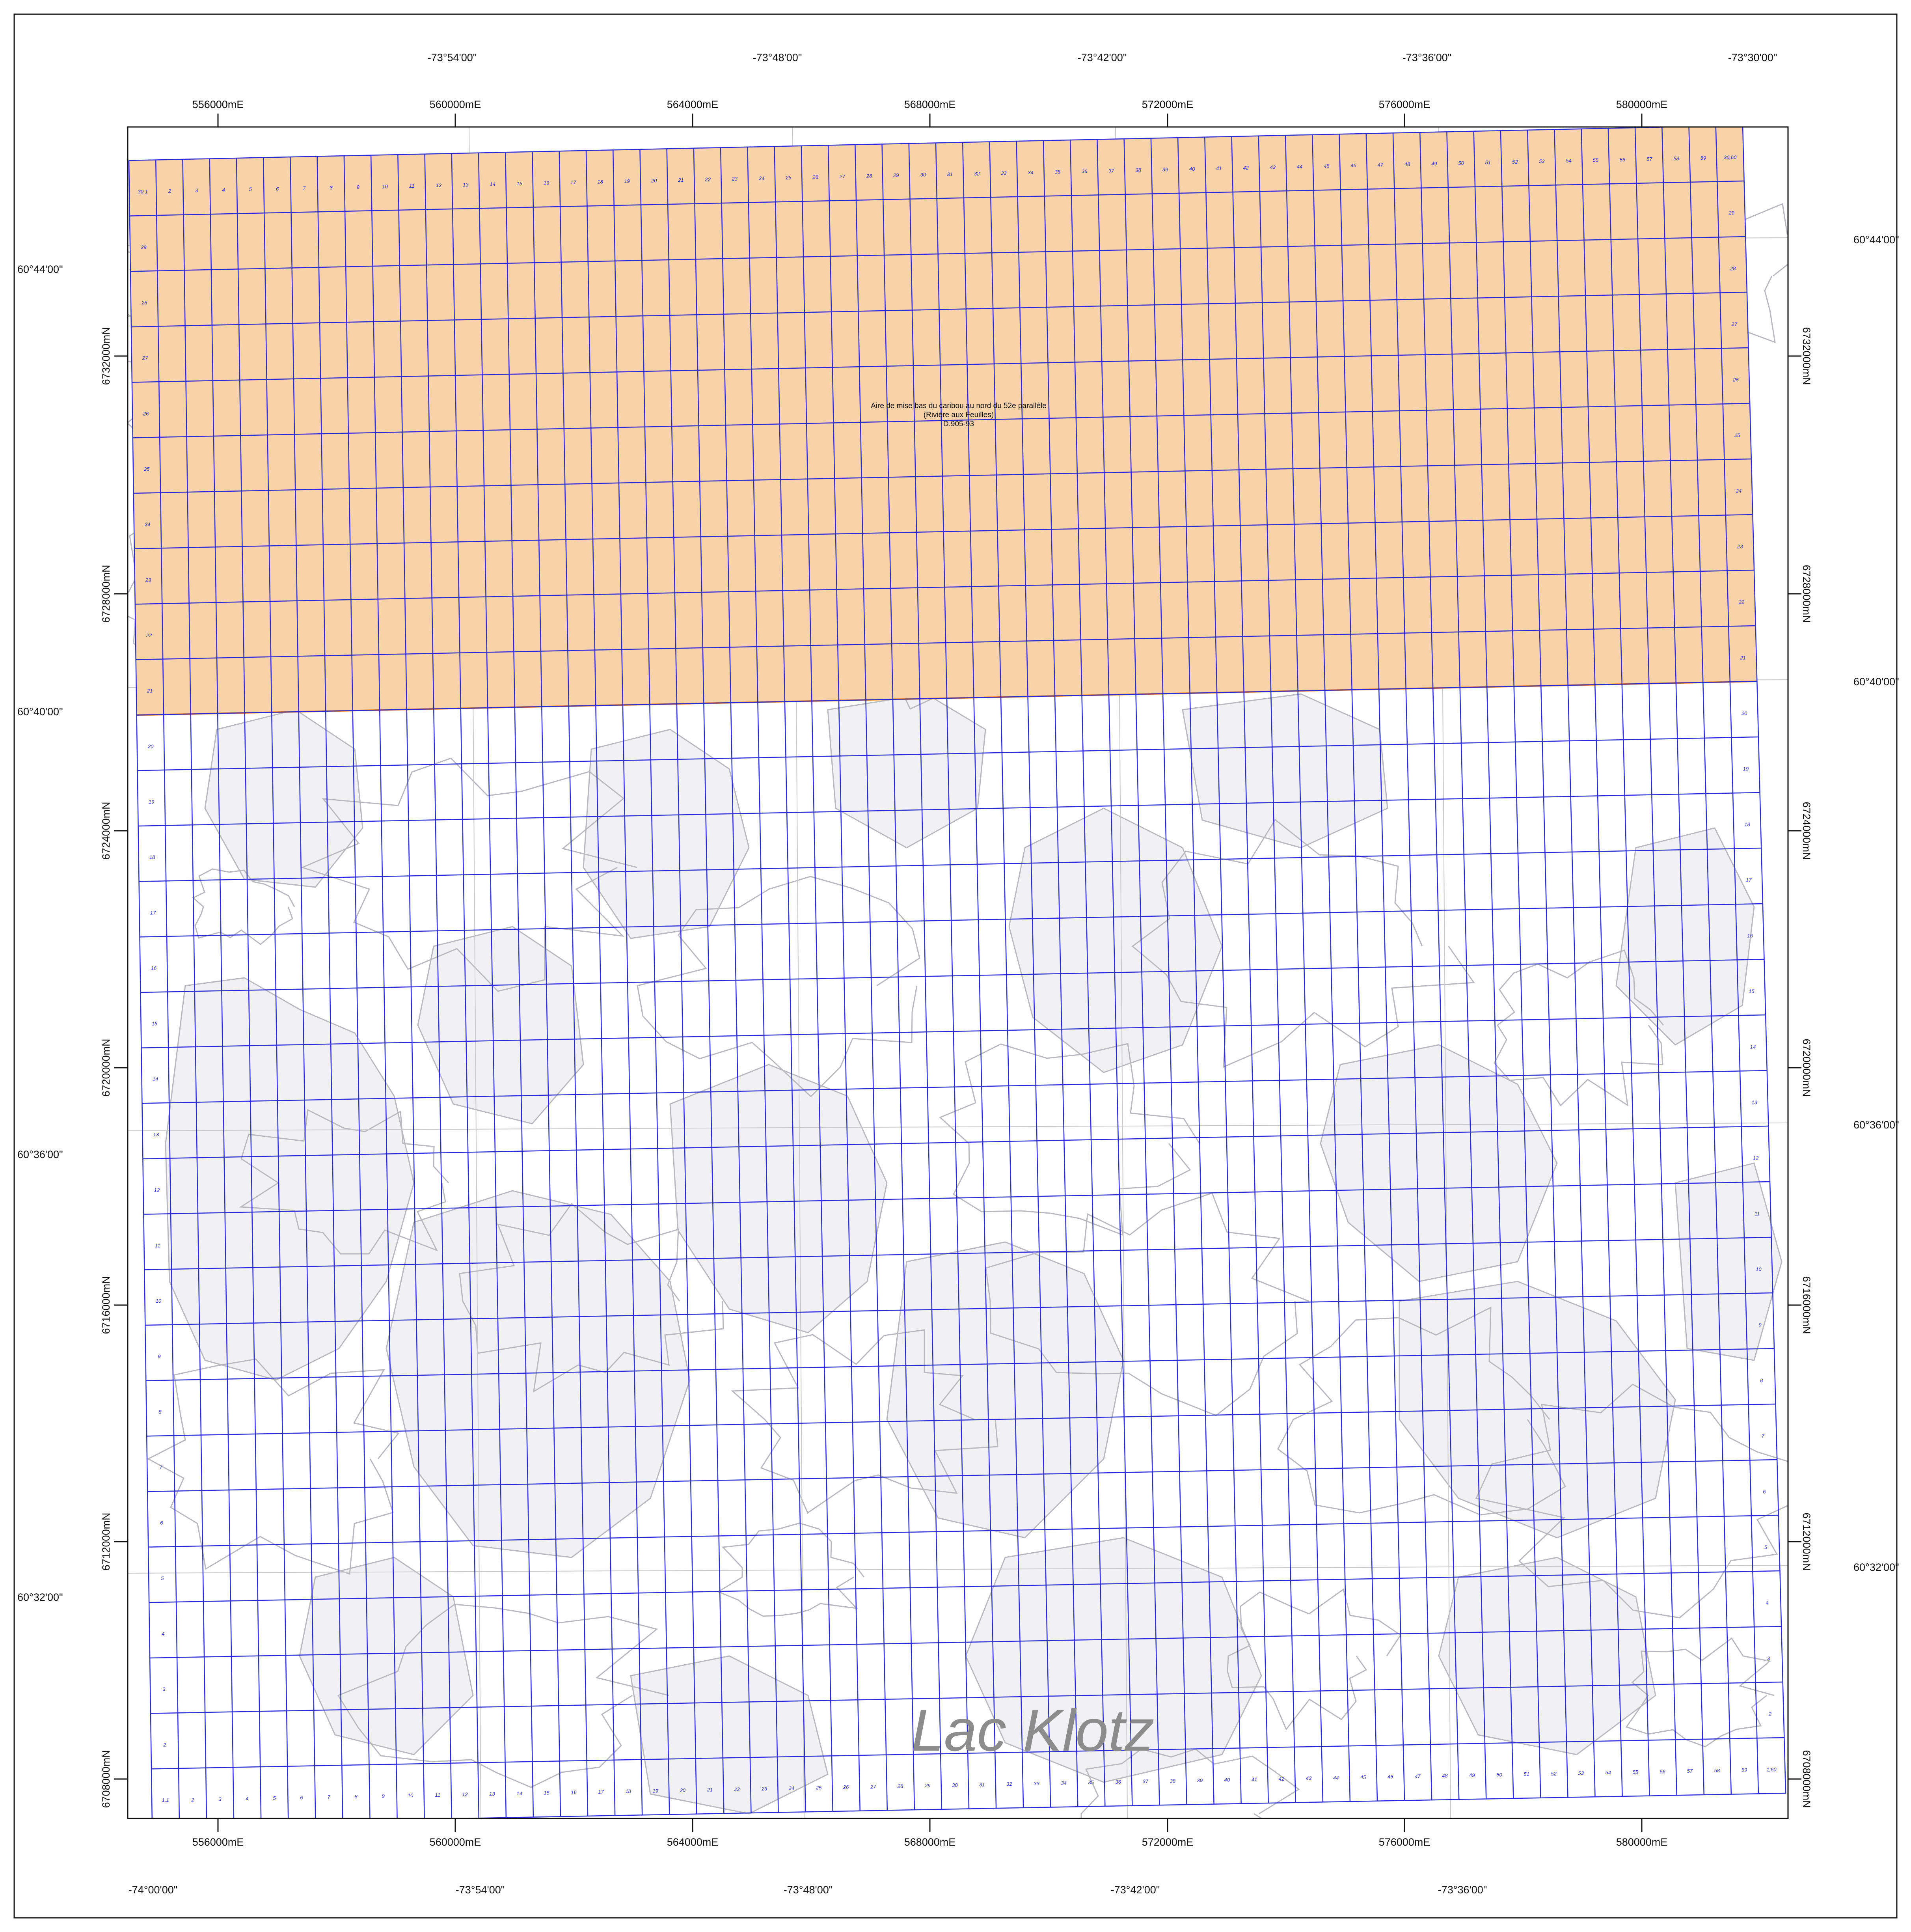  What do you see at coordinates (1731, 213) in the screenshot?
I see `claim-cell-label: 29` at bounding box center [1731, 213].